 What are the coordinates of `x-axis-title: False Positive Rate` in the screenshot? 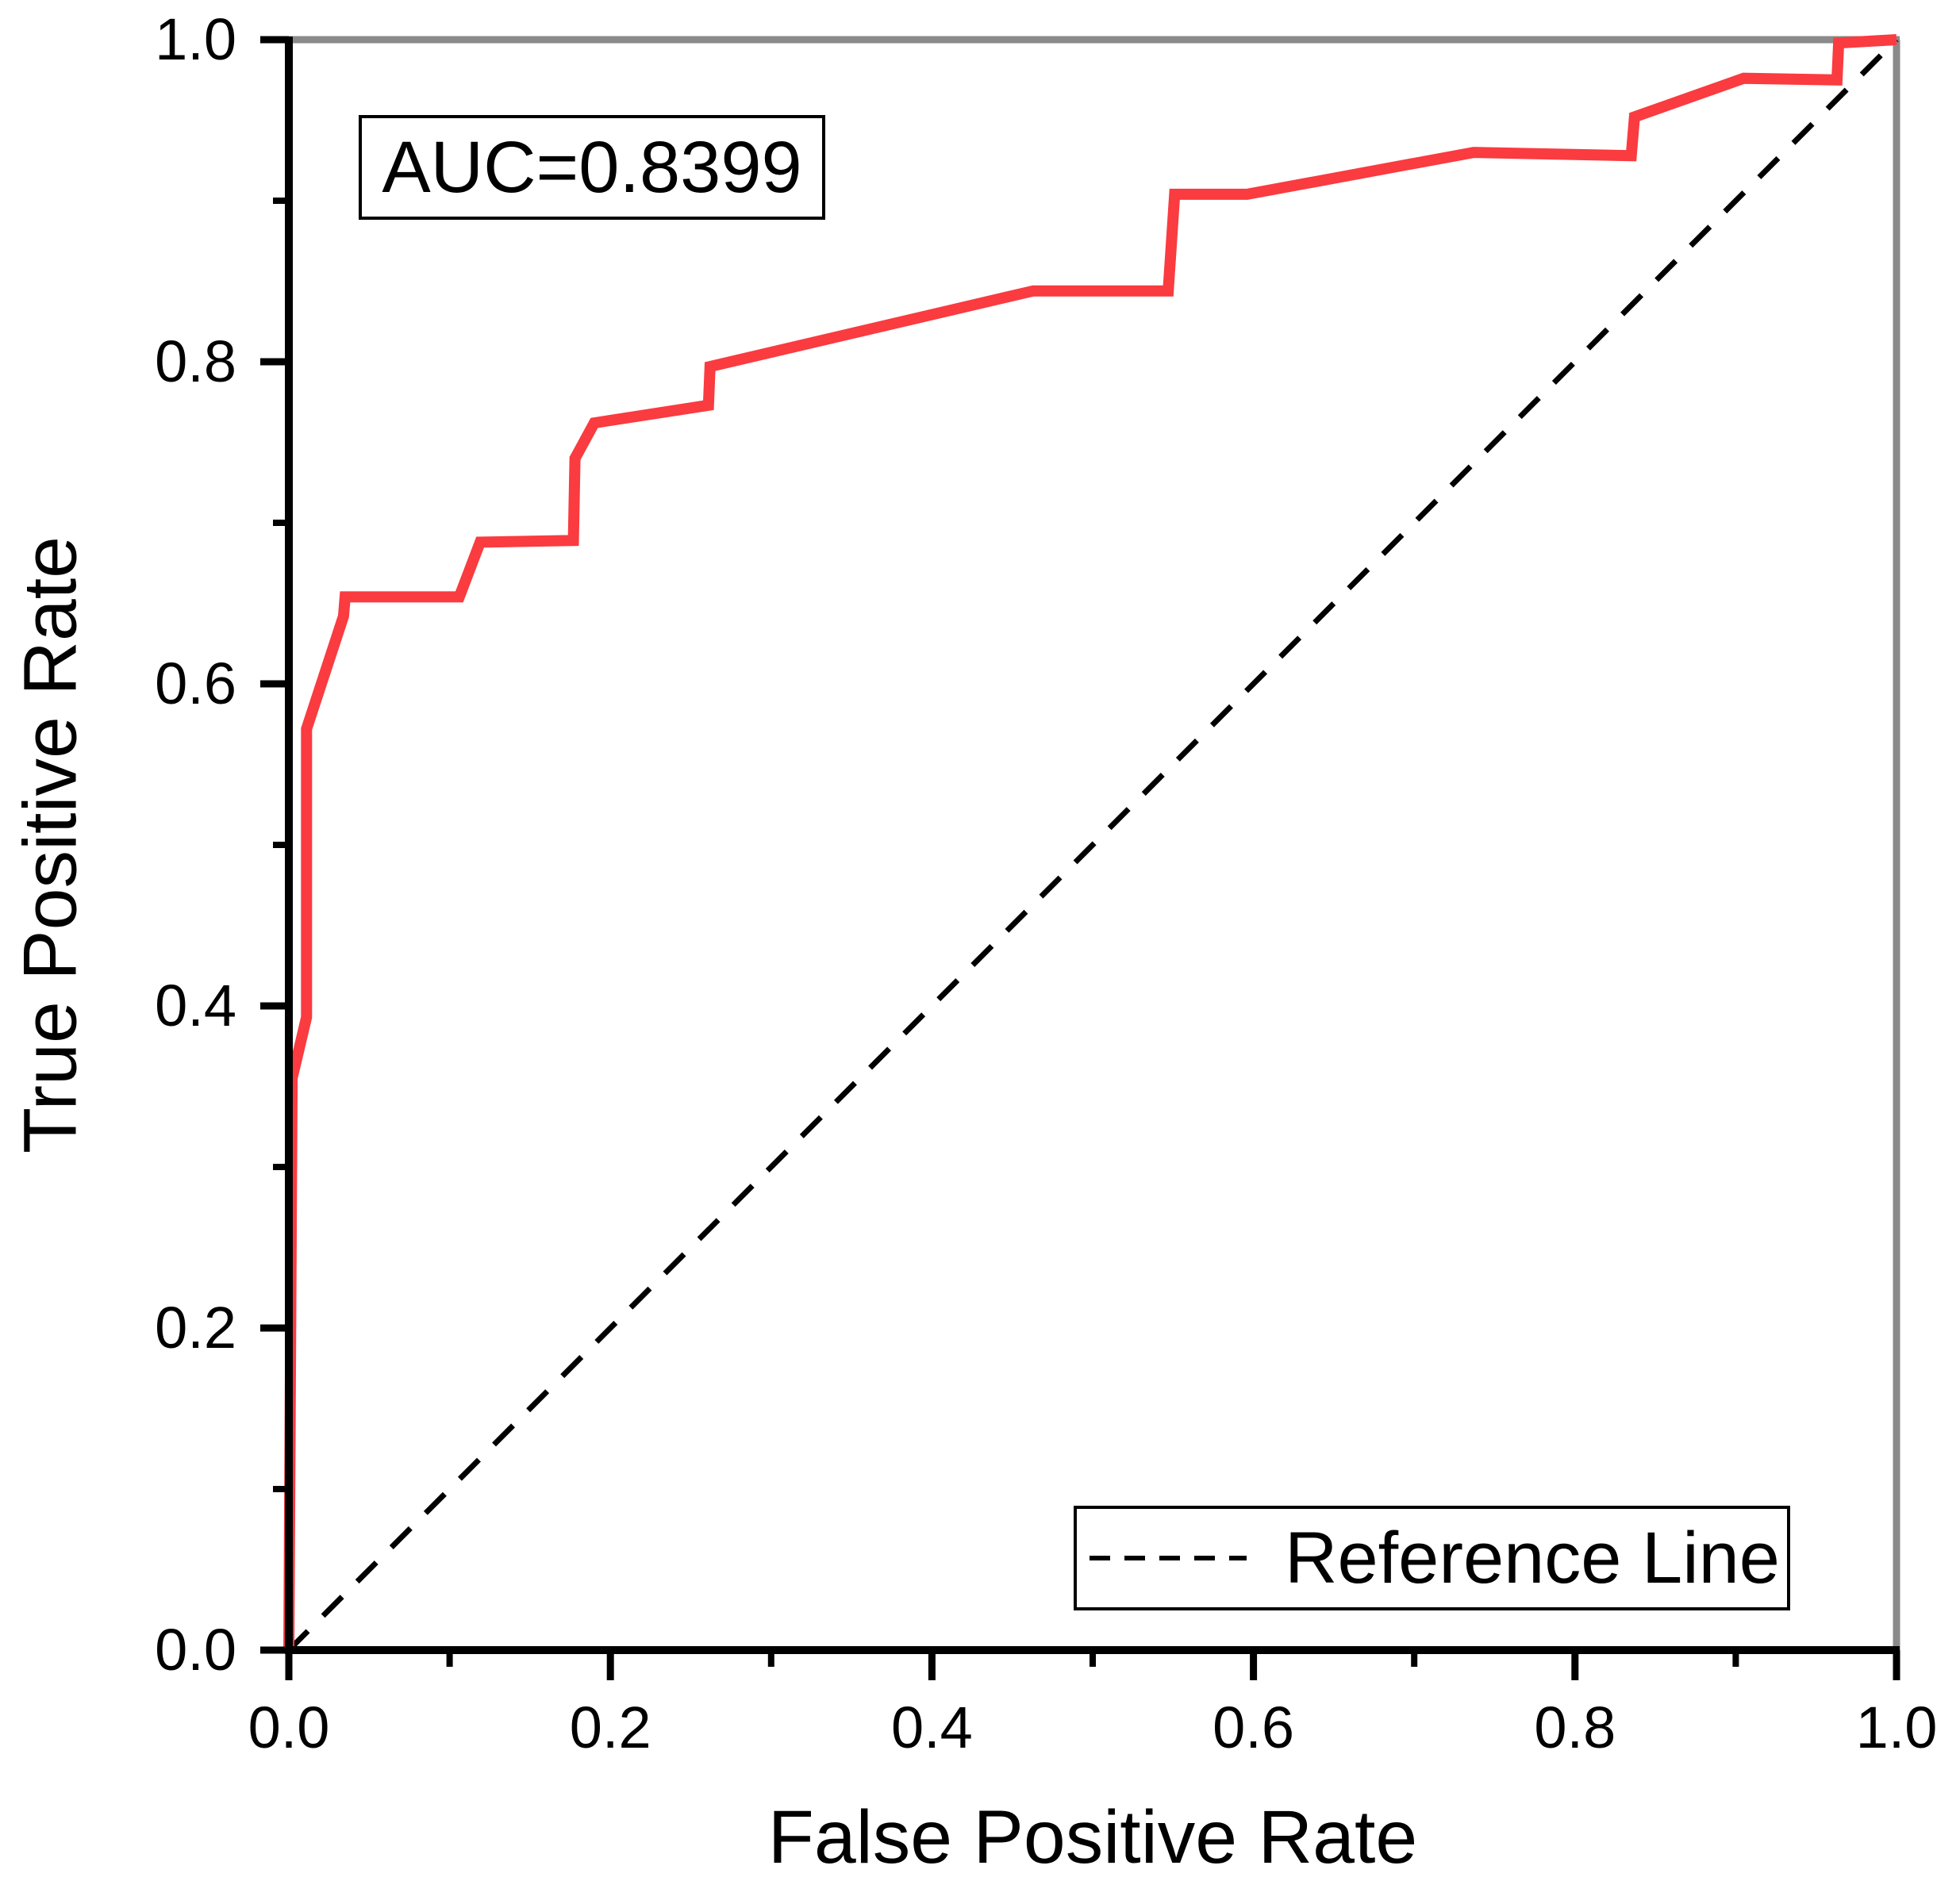 It's located at (1092, 1836).